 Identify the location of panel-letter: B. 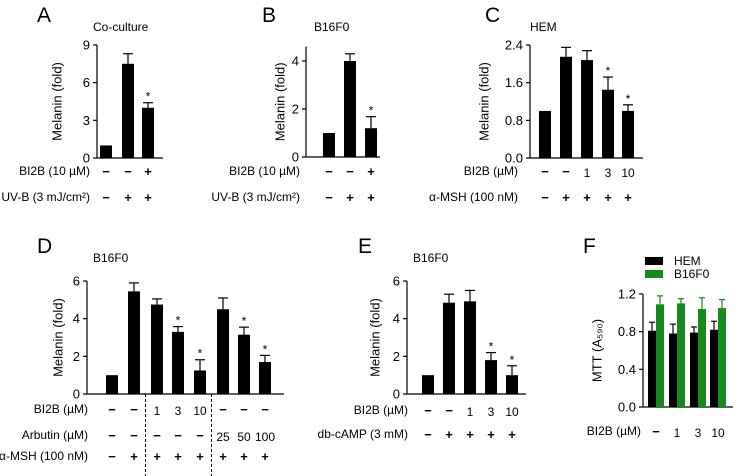
(269, 15).